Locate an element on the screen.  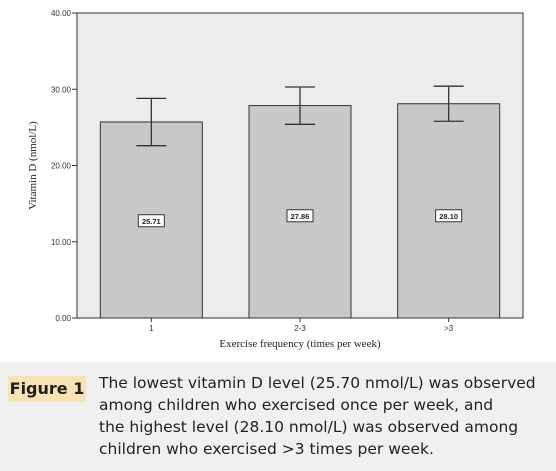
x-tick-label: 2-3 is located at coordinates (300, 328).